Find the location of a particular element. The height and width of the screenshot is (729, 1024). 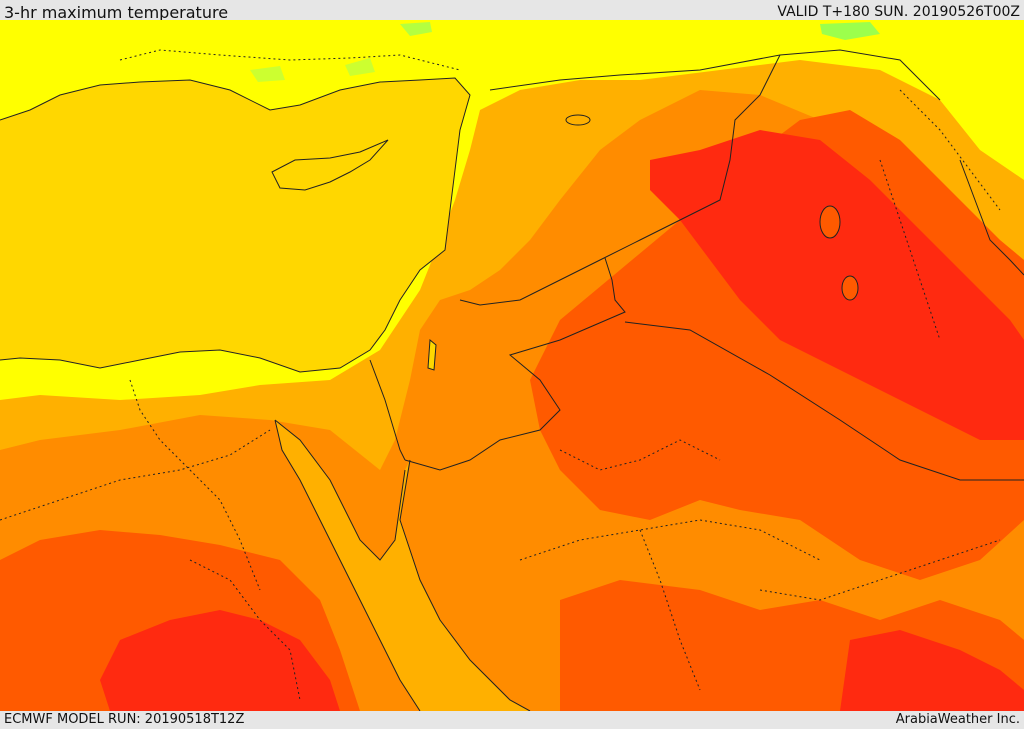

lake-assad is located at coordinates (578, 120).